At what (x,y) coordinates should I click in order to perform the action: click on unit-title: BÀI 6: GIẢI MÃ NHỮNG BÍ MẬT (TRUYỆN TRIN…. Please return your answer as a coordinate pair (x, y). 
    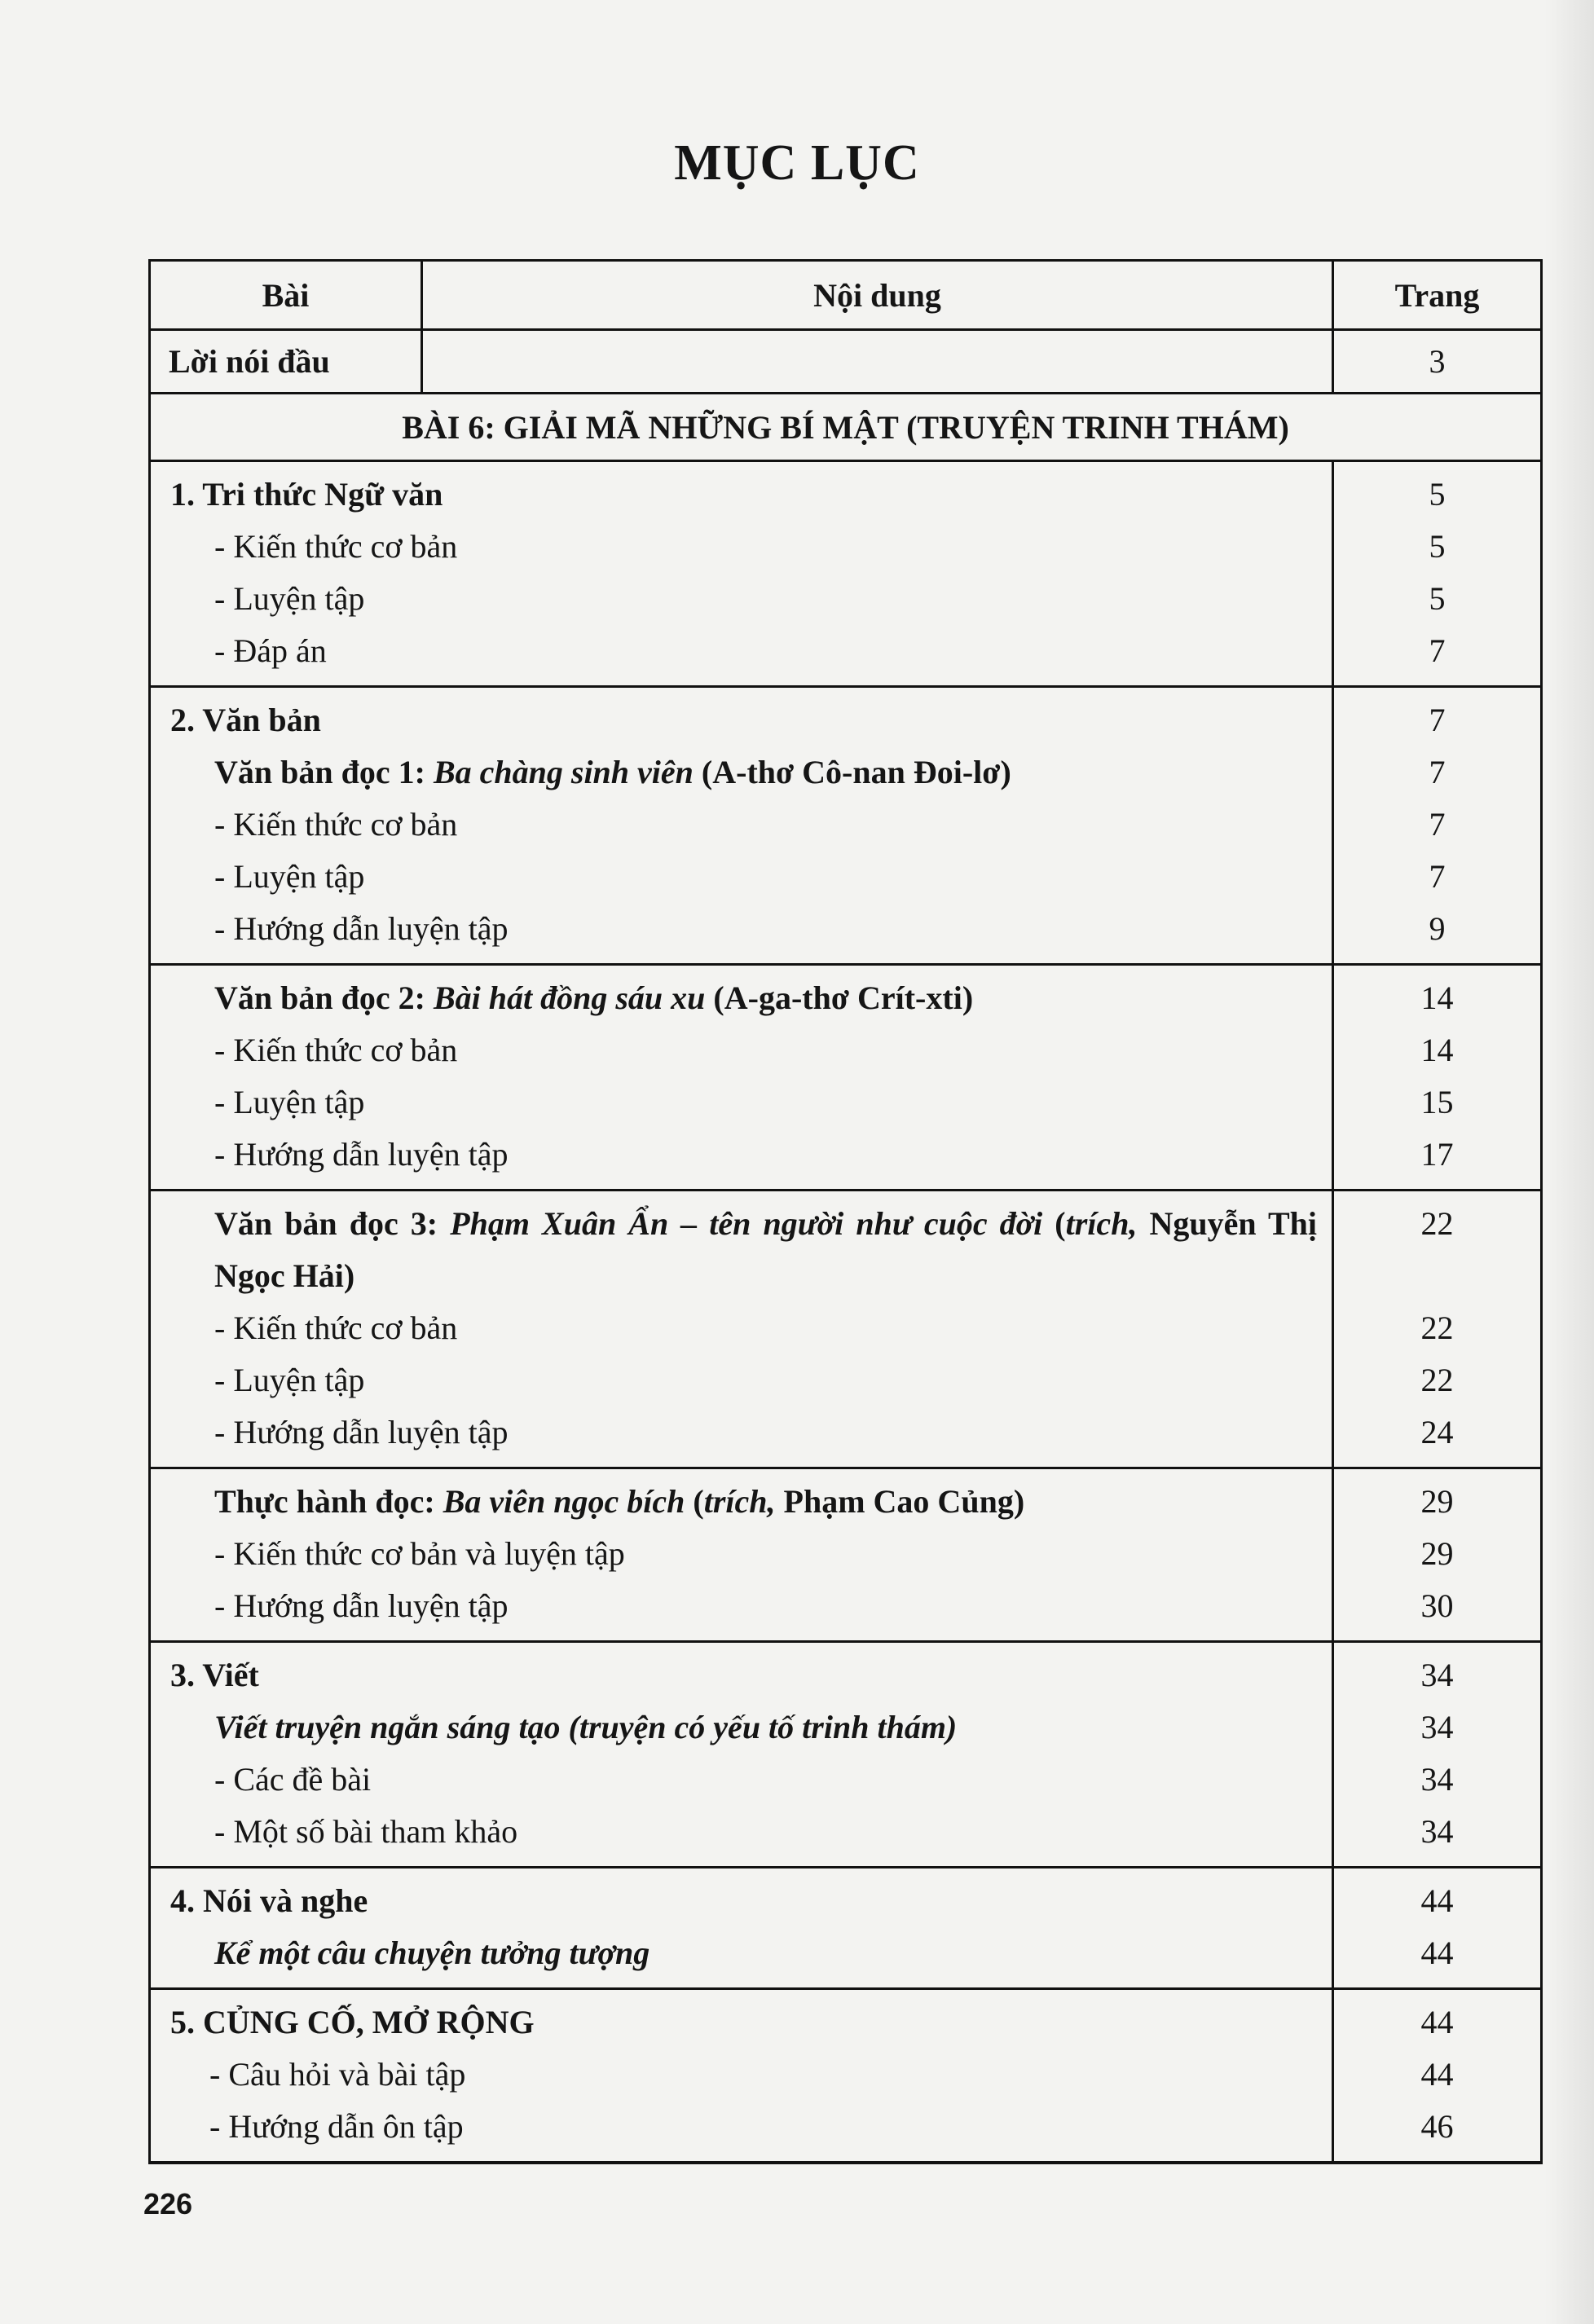
    Looking at the image, I should click on (846, 427).